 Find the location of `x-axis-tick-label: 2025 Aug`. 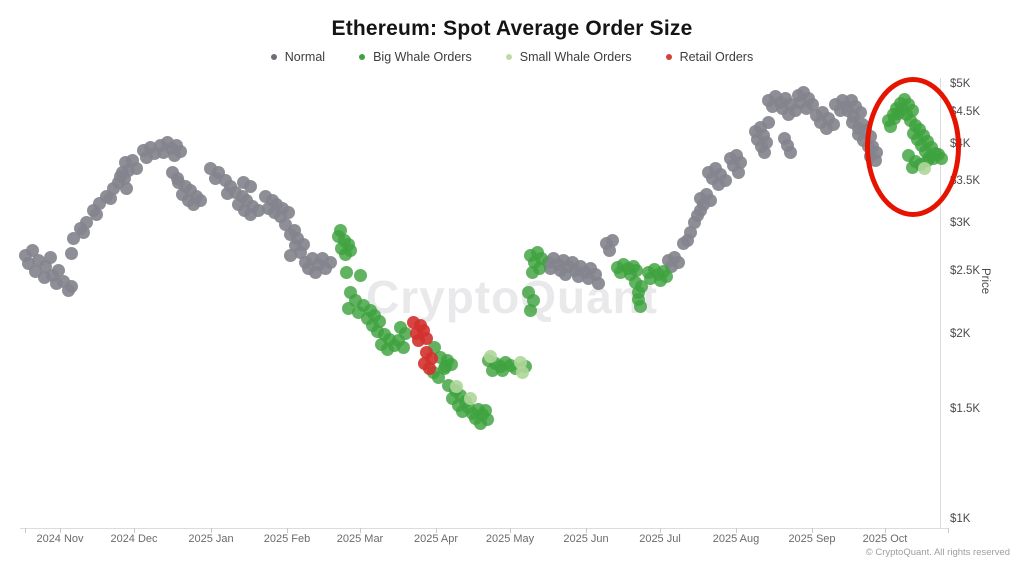

x-axis-tick-label: 2025 Aug is located at coordinates (736, 539).